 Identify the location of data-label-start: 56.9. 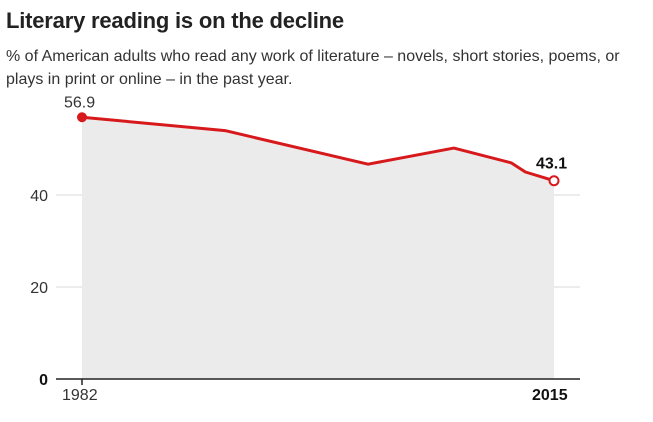
(79, 102).